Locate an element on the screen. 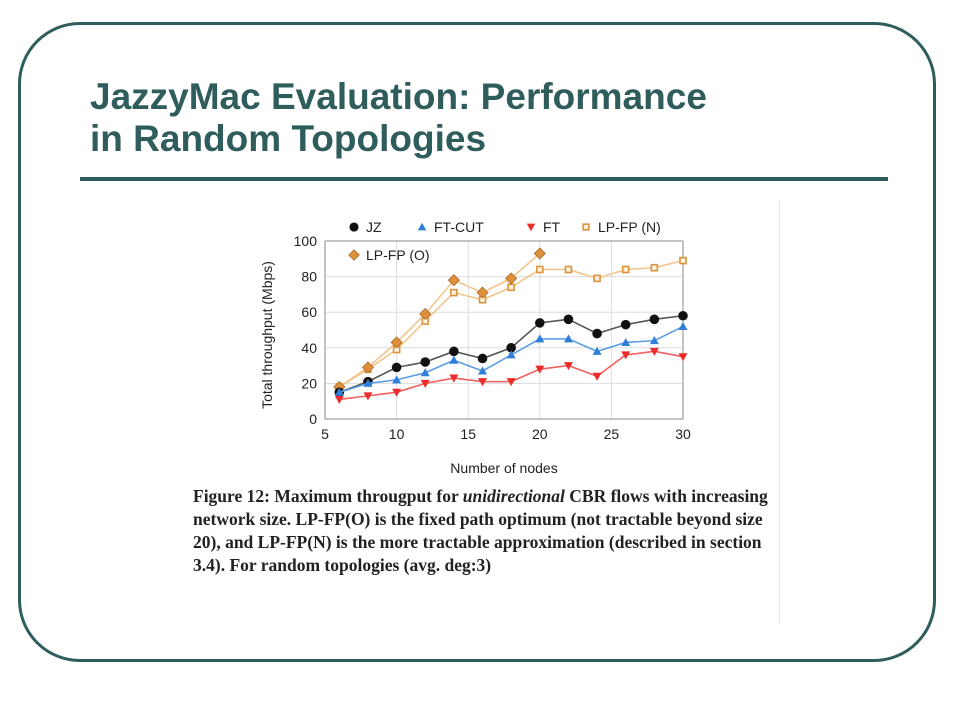 The width and height of the screenshot is (960, 720). series-jz is located at coordinates (511, 354).